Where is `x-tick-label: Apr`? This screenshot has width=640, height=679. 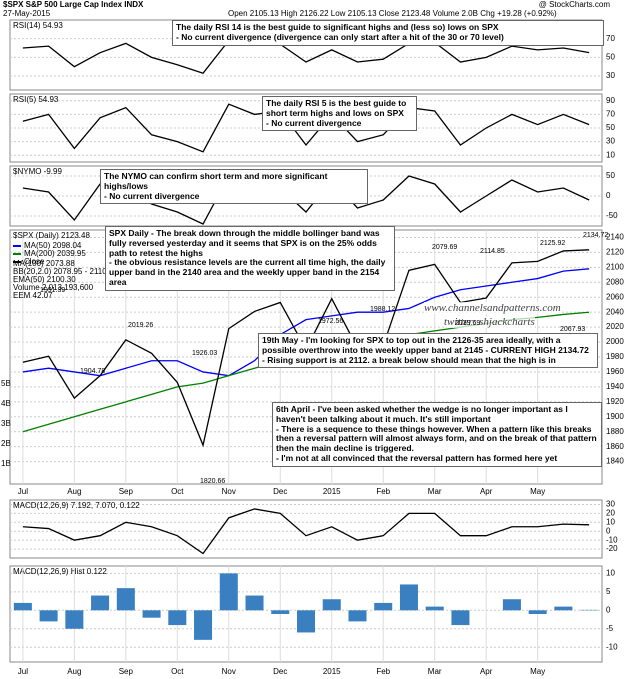
x-tick-label: Apr is located at coordinates (486, 671).